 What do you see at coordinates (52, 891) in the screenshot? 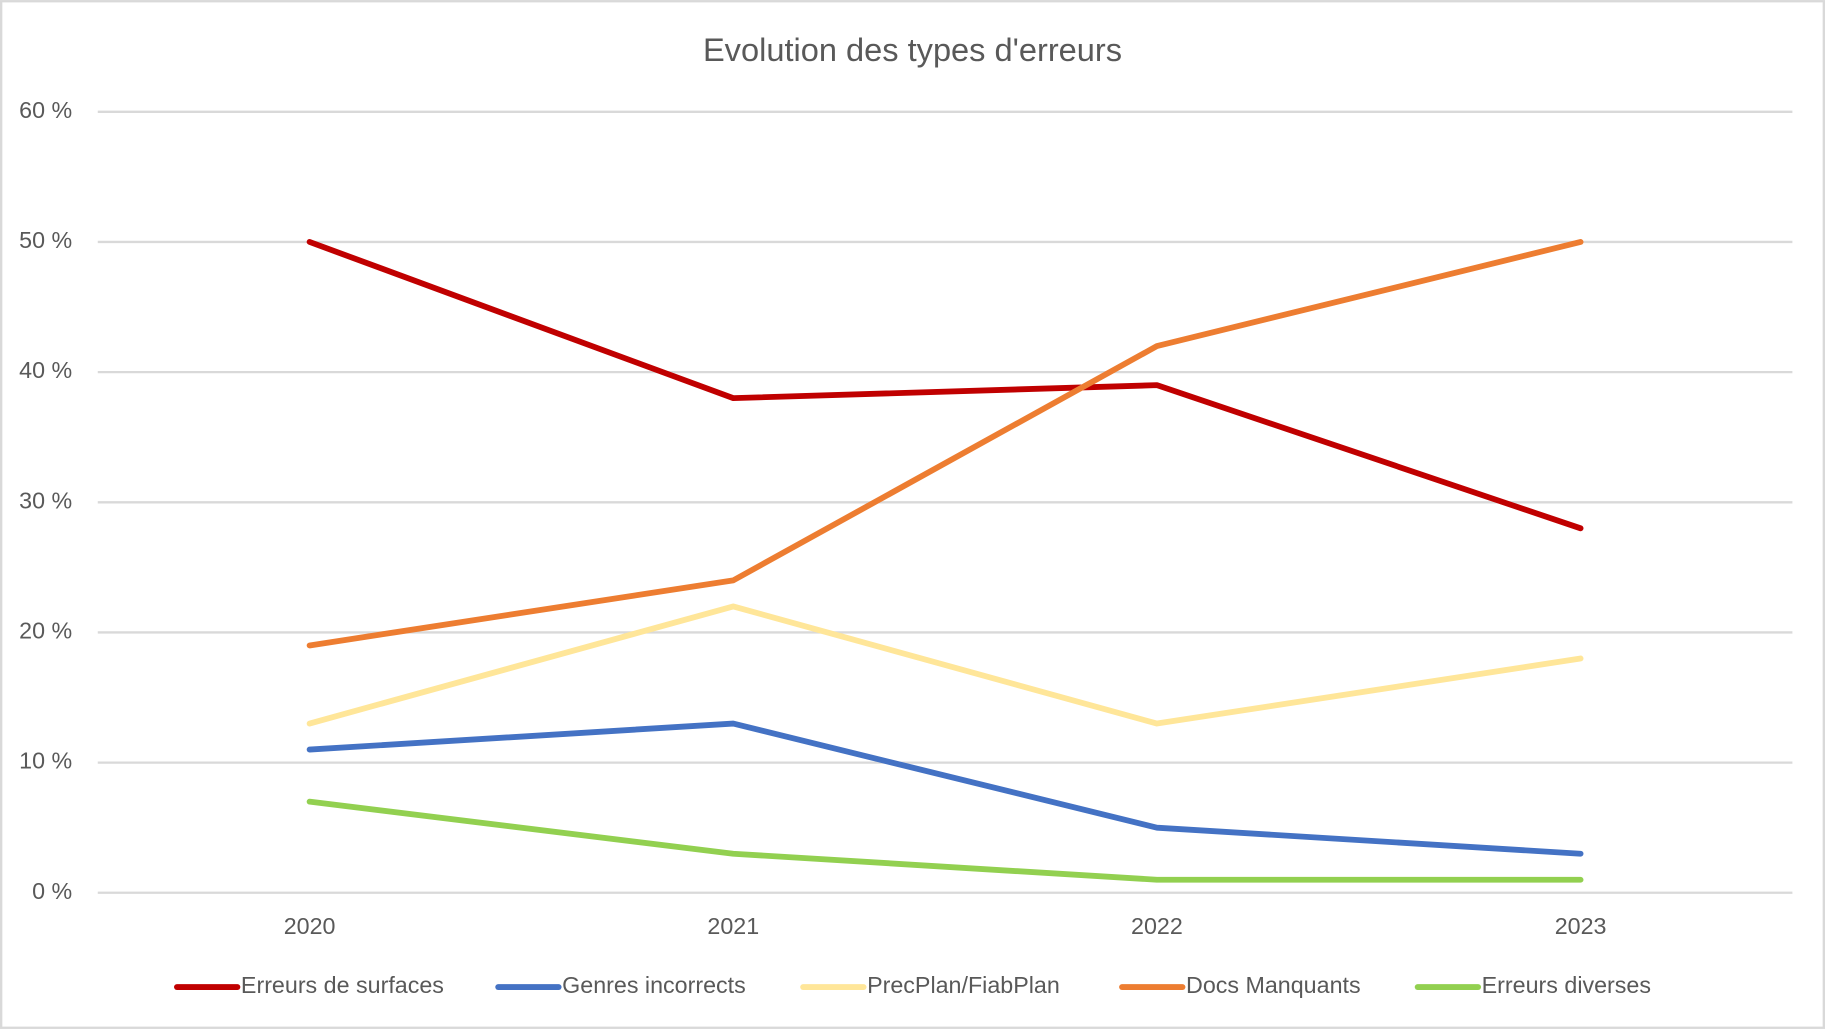
I see `y-tick-label: 0 %` at bounding box center [52, 891].